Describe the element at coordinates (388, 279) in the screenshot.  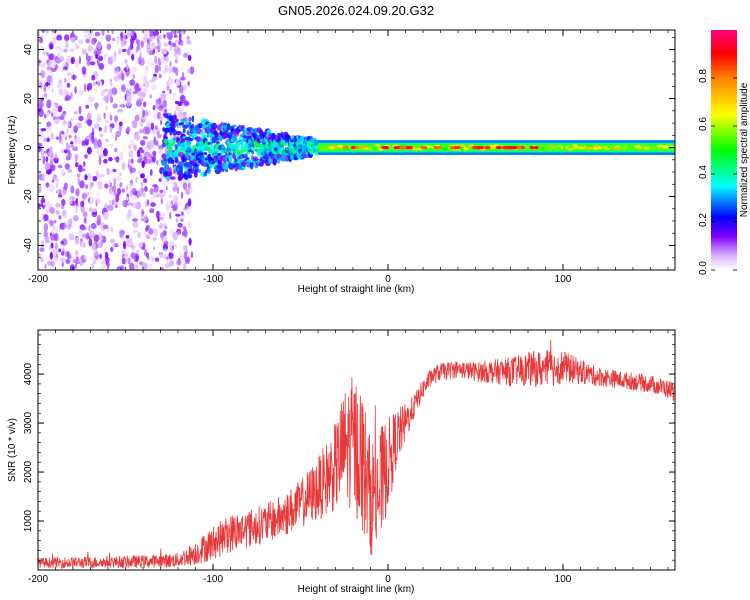
I see `x-tick-label: 0` at that location.